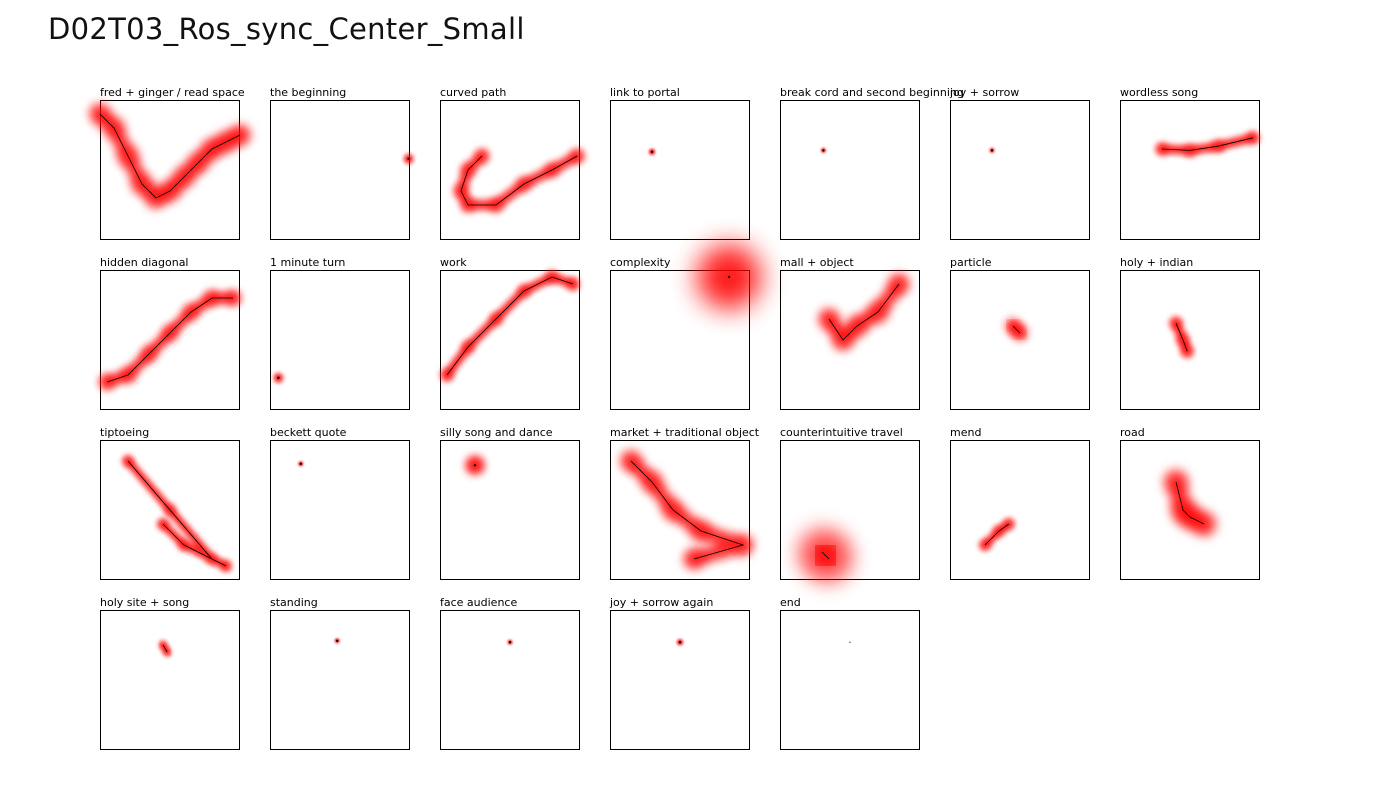 This screenshot has height=800, width=1400. I want to click on panel: standing, so click(360, 678).